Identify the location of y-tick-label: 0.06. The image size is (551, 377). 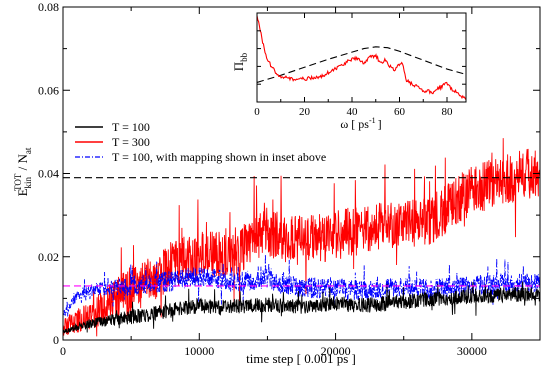
(48, 90).